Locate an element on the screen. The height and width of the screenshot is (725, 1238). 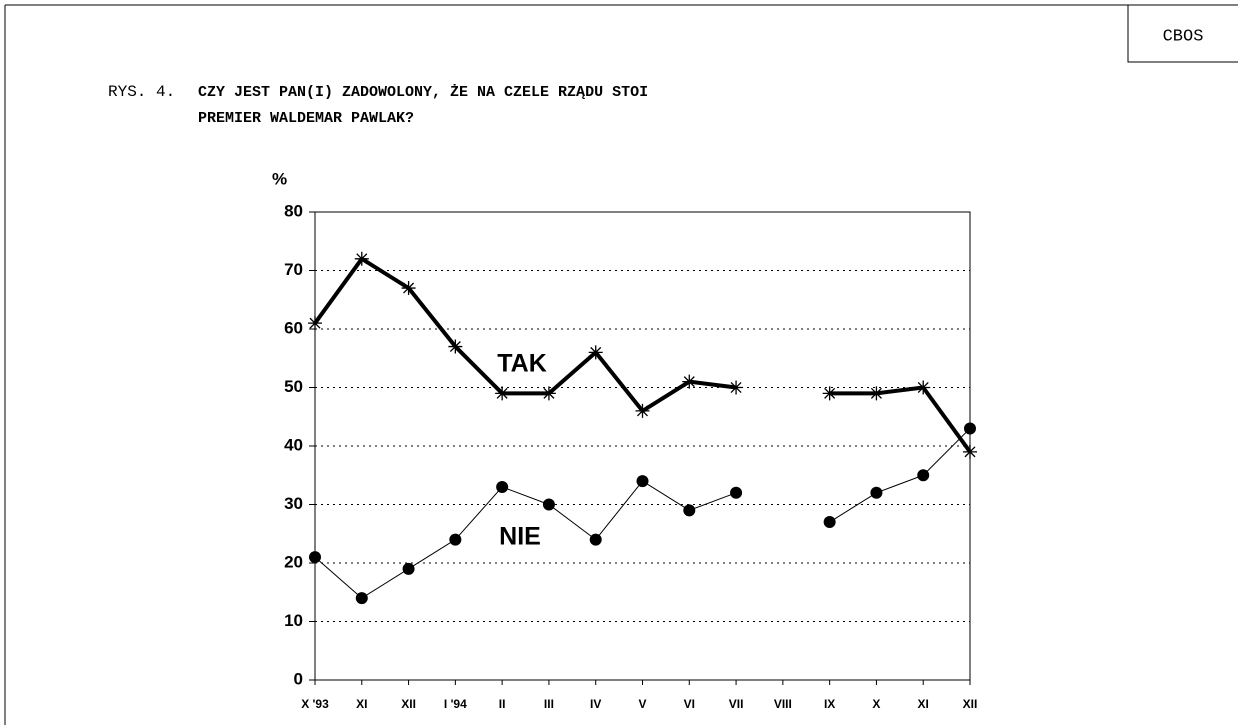
x-tick-label: X is located at coordinates (876, 704).